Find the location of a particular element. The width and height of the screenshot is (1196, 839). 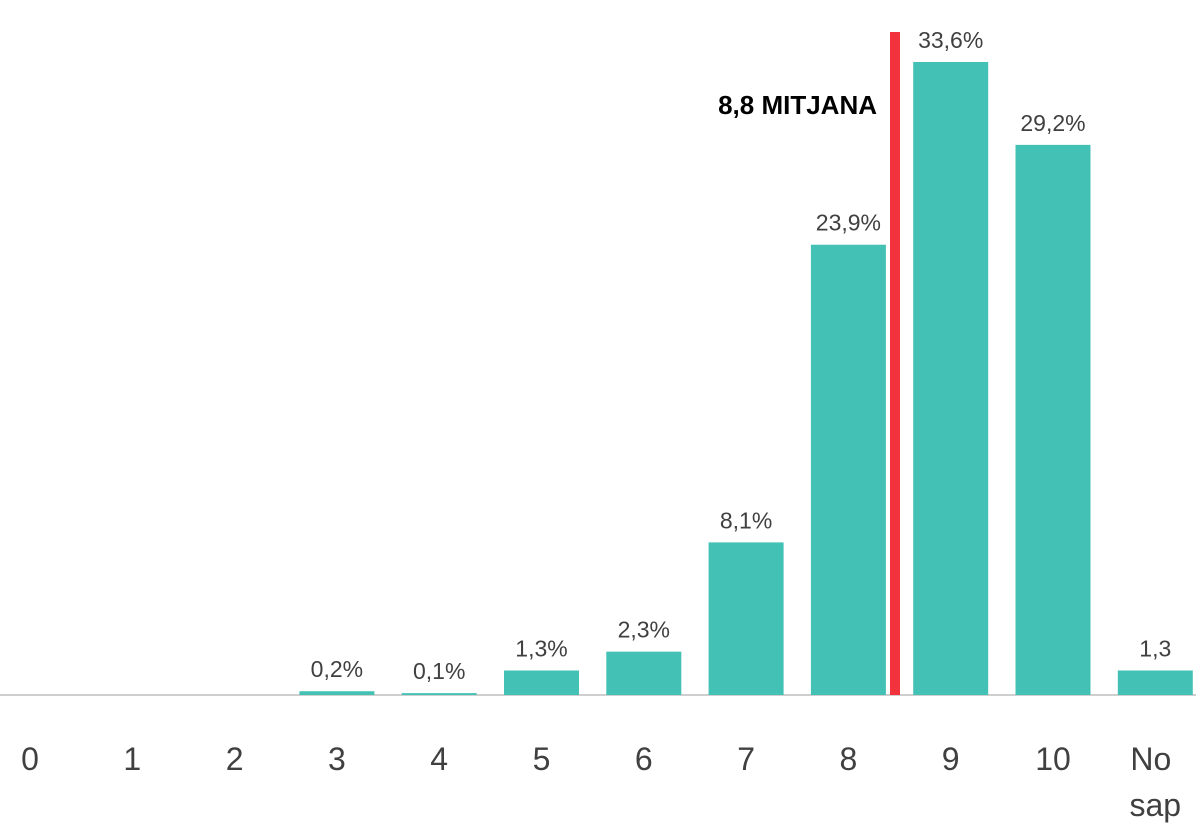

x-tick-label: 8 is located at coordinates (849, 759).